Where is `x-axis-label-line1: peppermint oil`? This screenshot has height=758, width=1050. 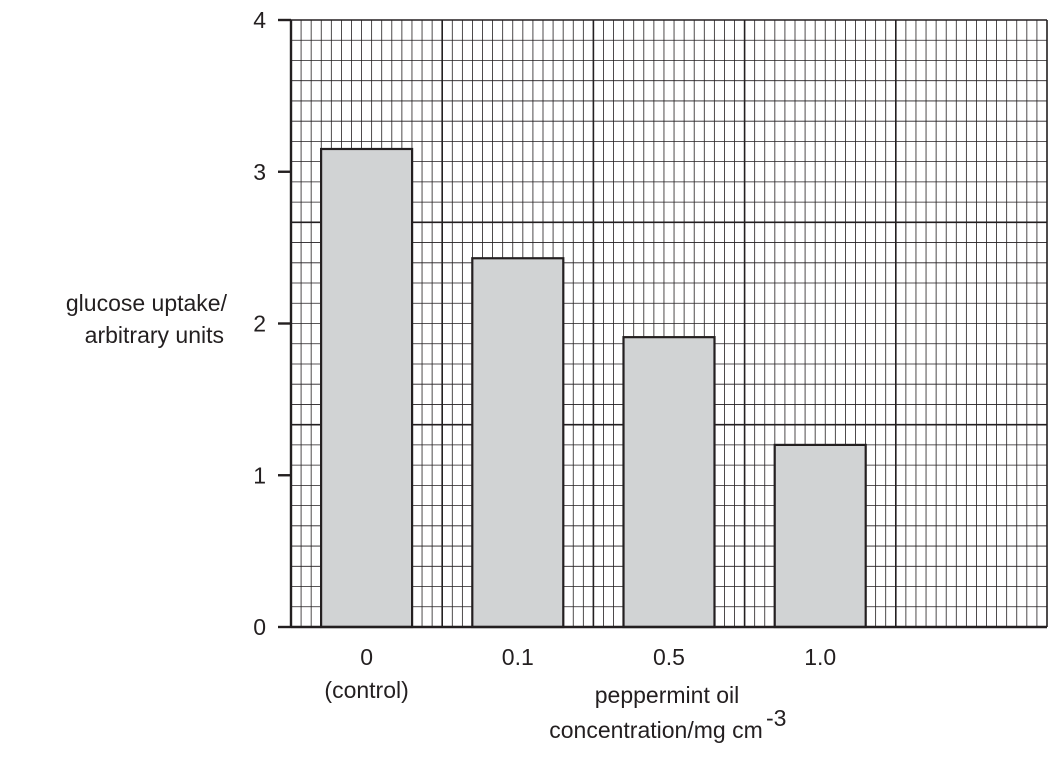
x-axis-label-line1: peppermint oil is located at coordinates (667, 695).